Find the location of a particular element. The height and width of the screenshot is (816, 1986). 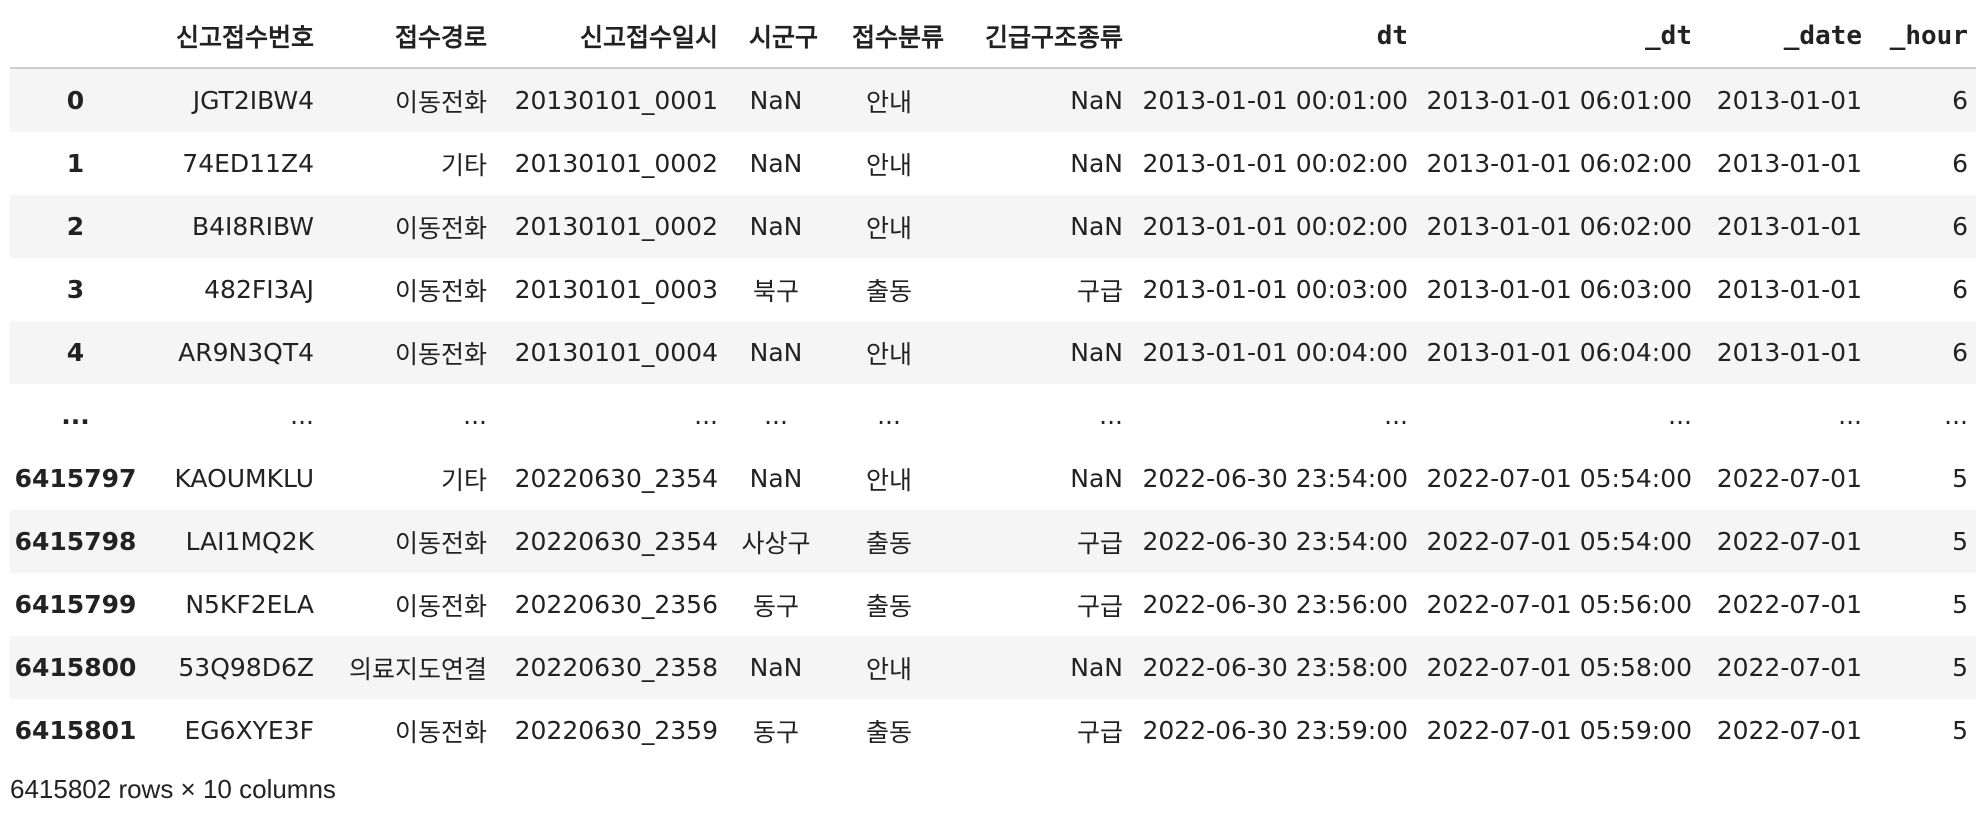

column-header: 신고접수일시 is located at coordinates (610, 38).